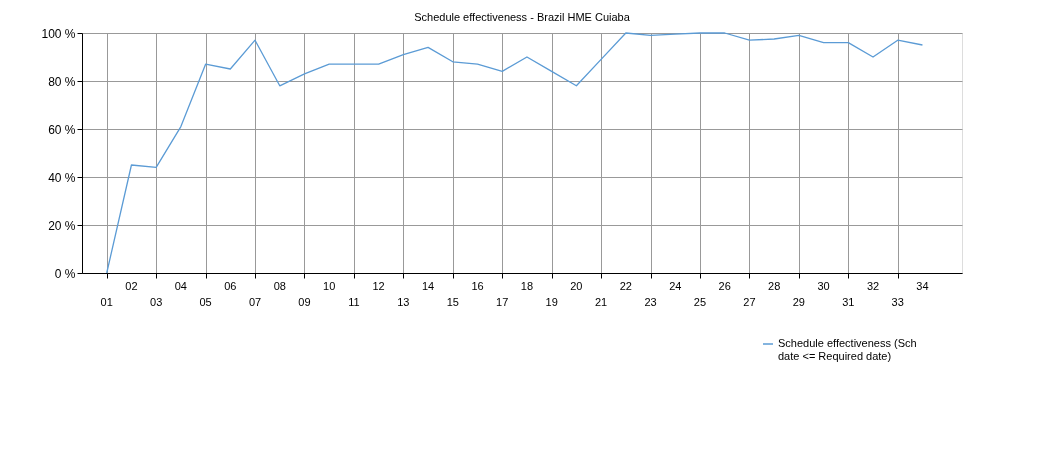 The image size is (1040, 456). I want to click on x-tick-label: 32, so click(873, 286).